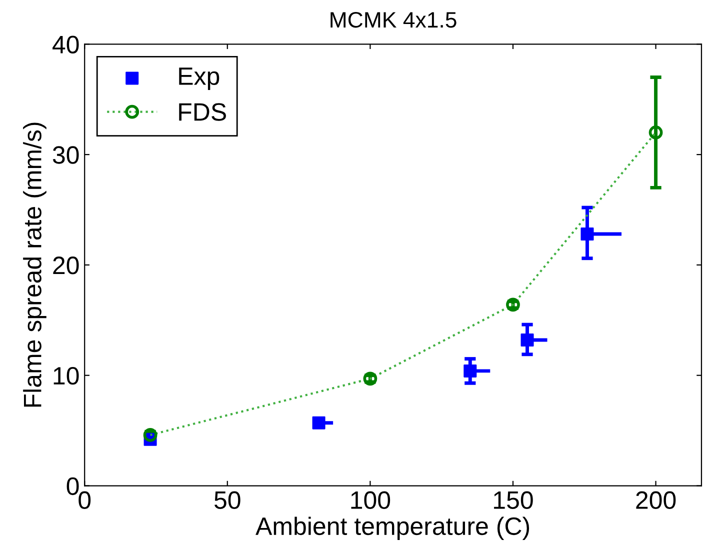 Image resolution: width=705 pixels, height=552 pixels. Describe the element at coordinates (66, 265) in the screenshot. I see `y-tick-label: 20` at that location.